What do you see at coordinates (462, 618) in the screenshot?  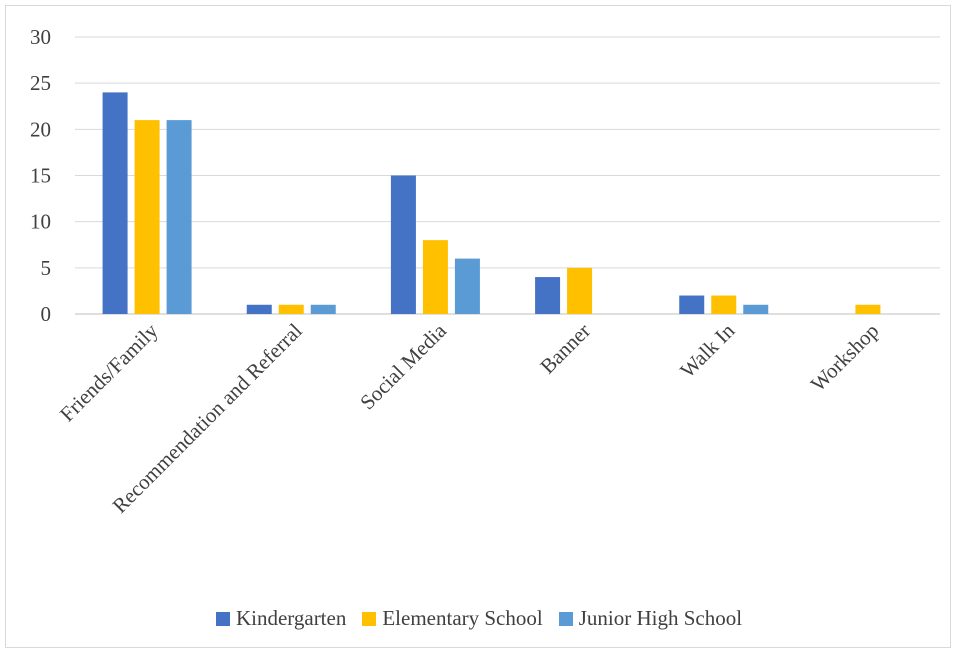 I see `legend-label: Elementary School` at bounding box center [462, 618].